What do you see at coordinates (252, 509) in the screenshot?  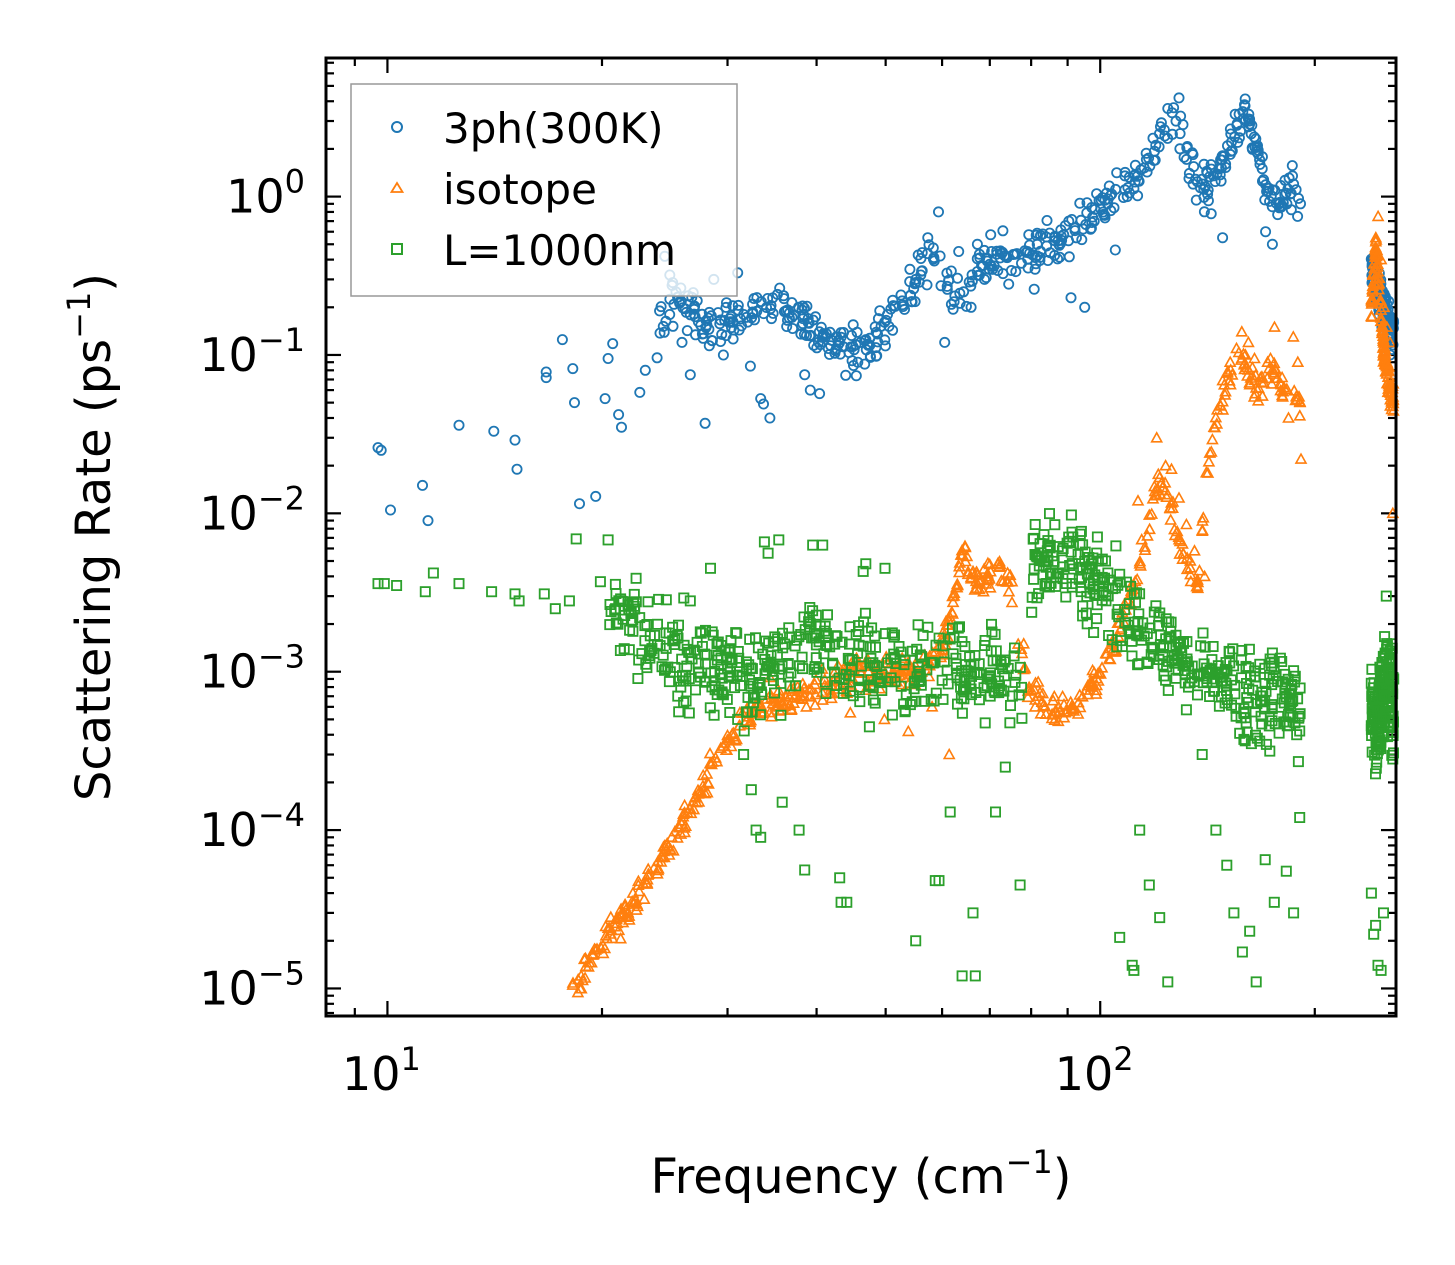 I see `y-tick-label: 10⁻²` at bounding box center [252, 509].